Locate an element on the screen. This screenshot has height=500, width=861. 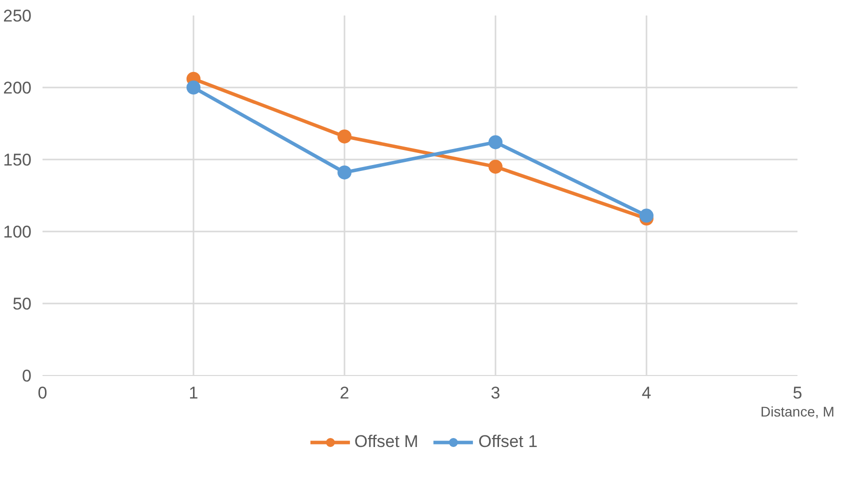
x-tick-label: 2 is located at coordinates (345, 393).